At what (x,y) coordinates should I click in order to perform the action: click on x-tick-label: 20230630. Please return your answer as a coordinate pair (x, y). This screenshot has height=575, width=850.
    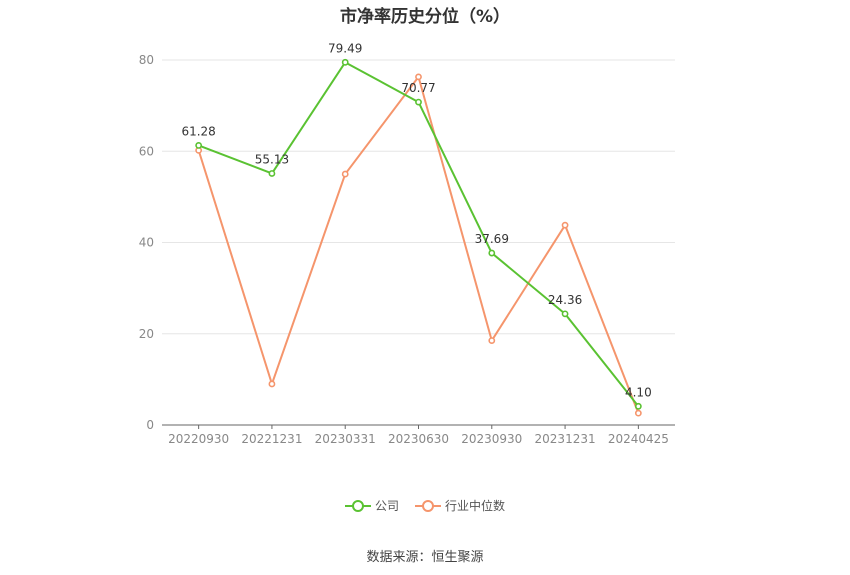
    Looking at the image, I should click on (418, 439).